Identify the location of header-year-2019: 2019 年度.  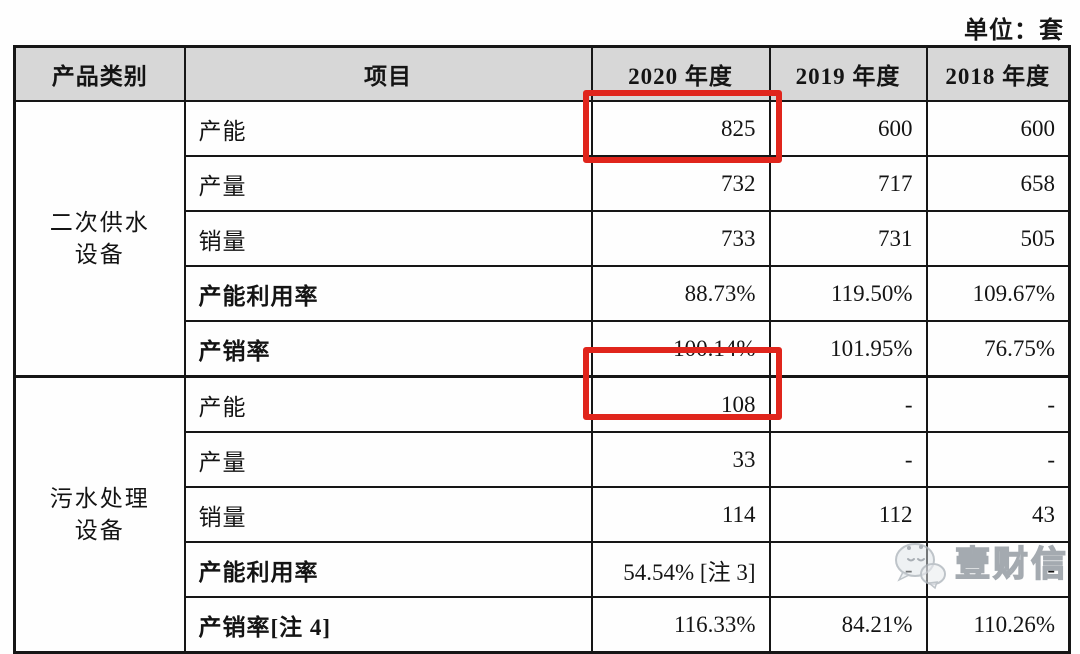
(848, 73).